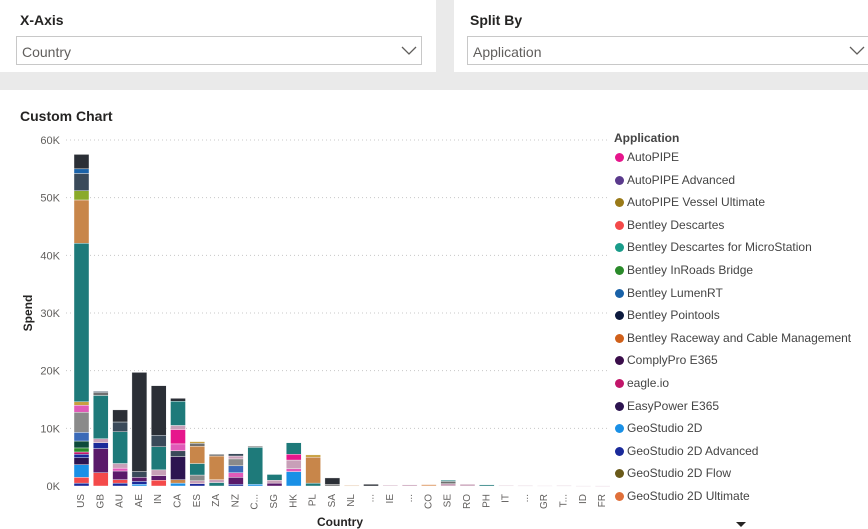 This screenshot has height=529, width=868. I want to click on legend-item: GeoStudio 2D Ultimate, so click(741, 497).